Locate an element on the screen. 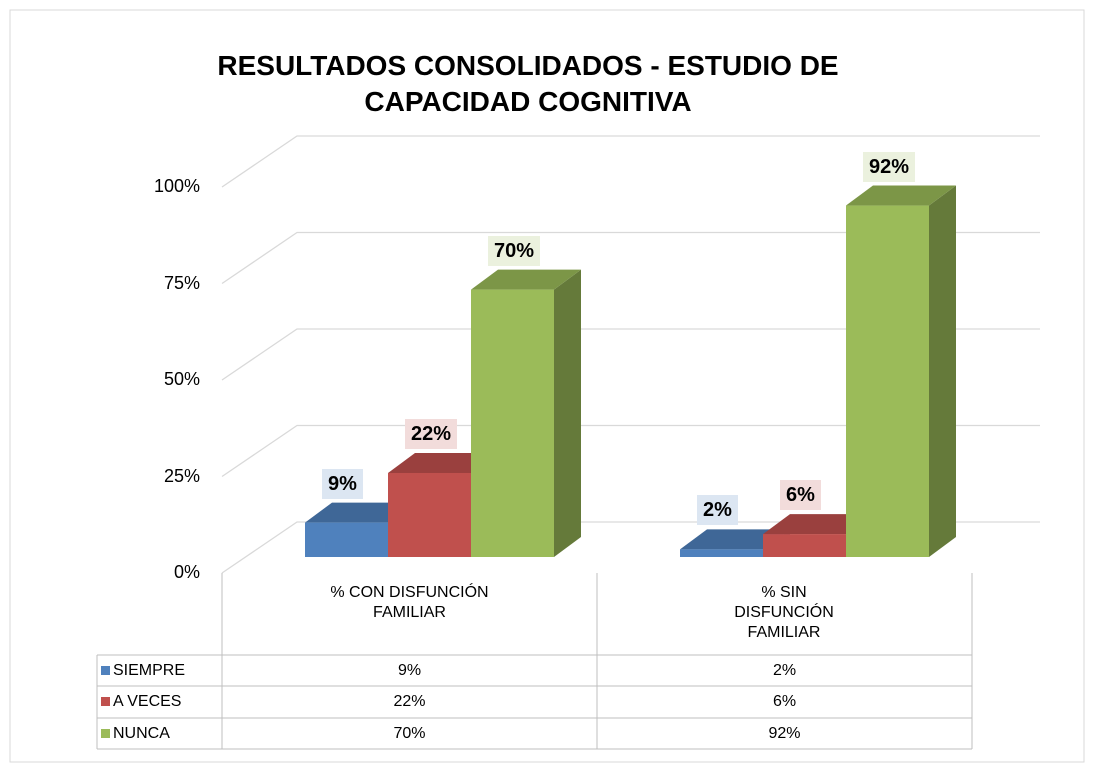 This screenshot has width=1094, height=772. y-tick-label: 25% is located at coordinates (181, 475).